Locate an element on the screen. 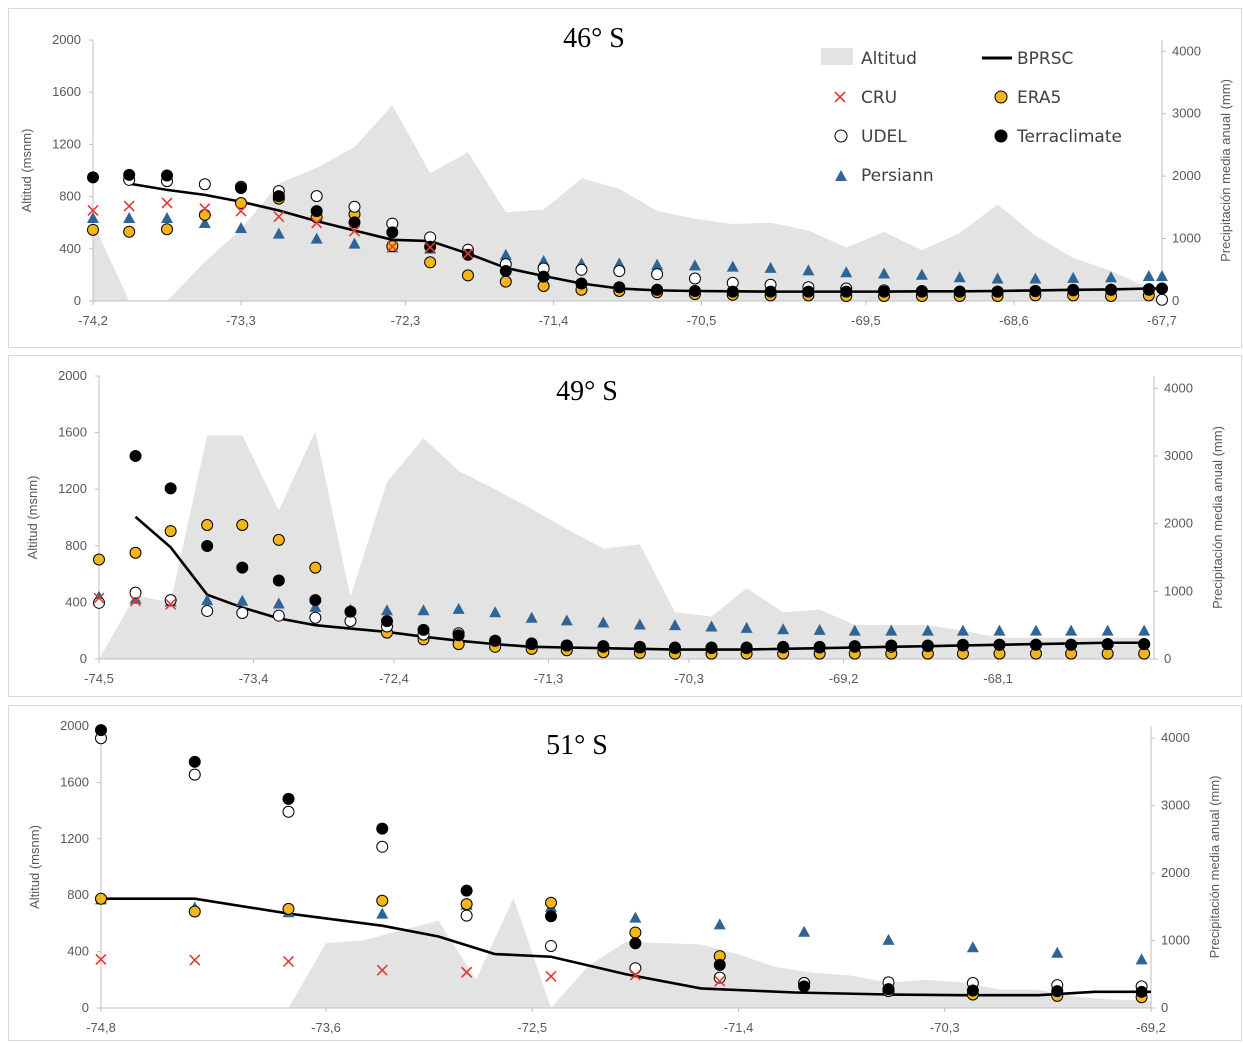  x-tick-label: -73,3 is located at coordinates (241, 320).